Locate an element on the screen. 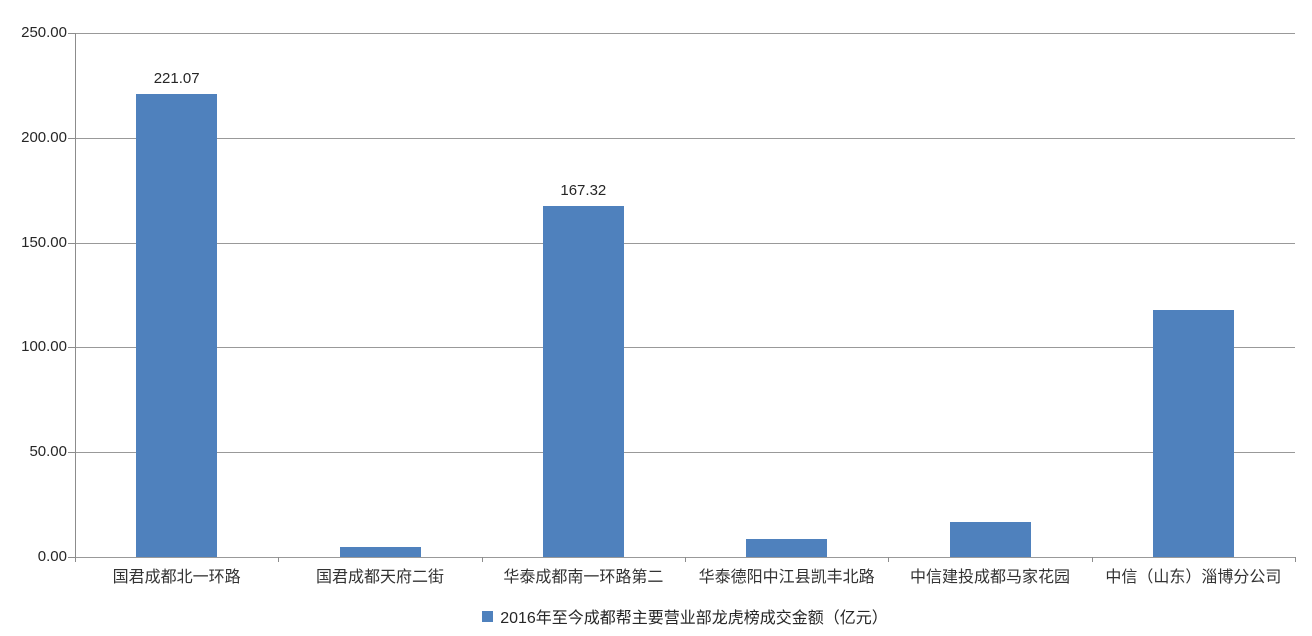  x-category-label: 中信建投成都马家花园 is located at coordinates (989, 577).